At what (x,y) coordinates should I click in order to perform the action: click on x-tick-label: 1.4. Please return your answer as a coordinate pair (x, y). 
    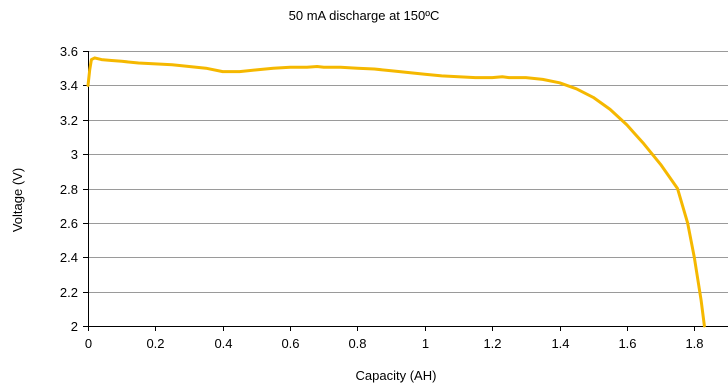
    Looking at the image, I should click on (560, 343).